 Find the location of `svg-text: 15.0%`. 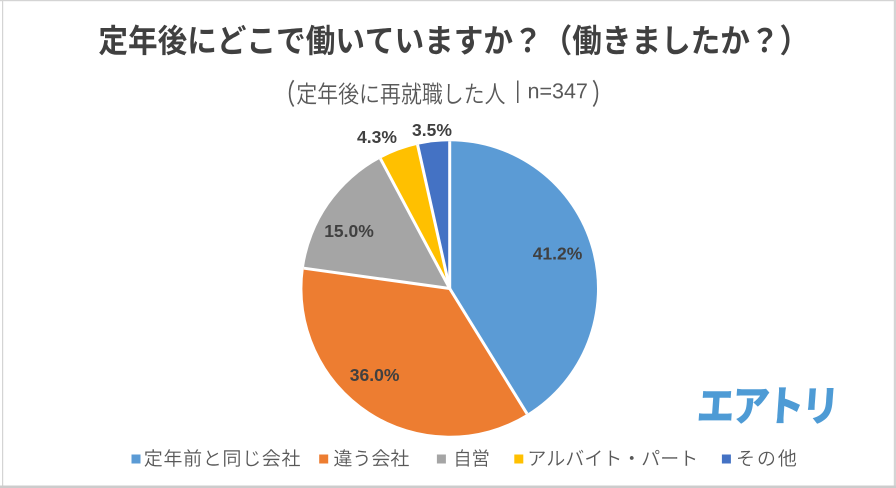

svg-text: 15.0% is located at coordinates (349, 231).